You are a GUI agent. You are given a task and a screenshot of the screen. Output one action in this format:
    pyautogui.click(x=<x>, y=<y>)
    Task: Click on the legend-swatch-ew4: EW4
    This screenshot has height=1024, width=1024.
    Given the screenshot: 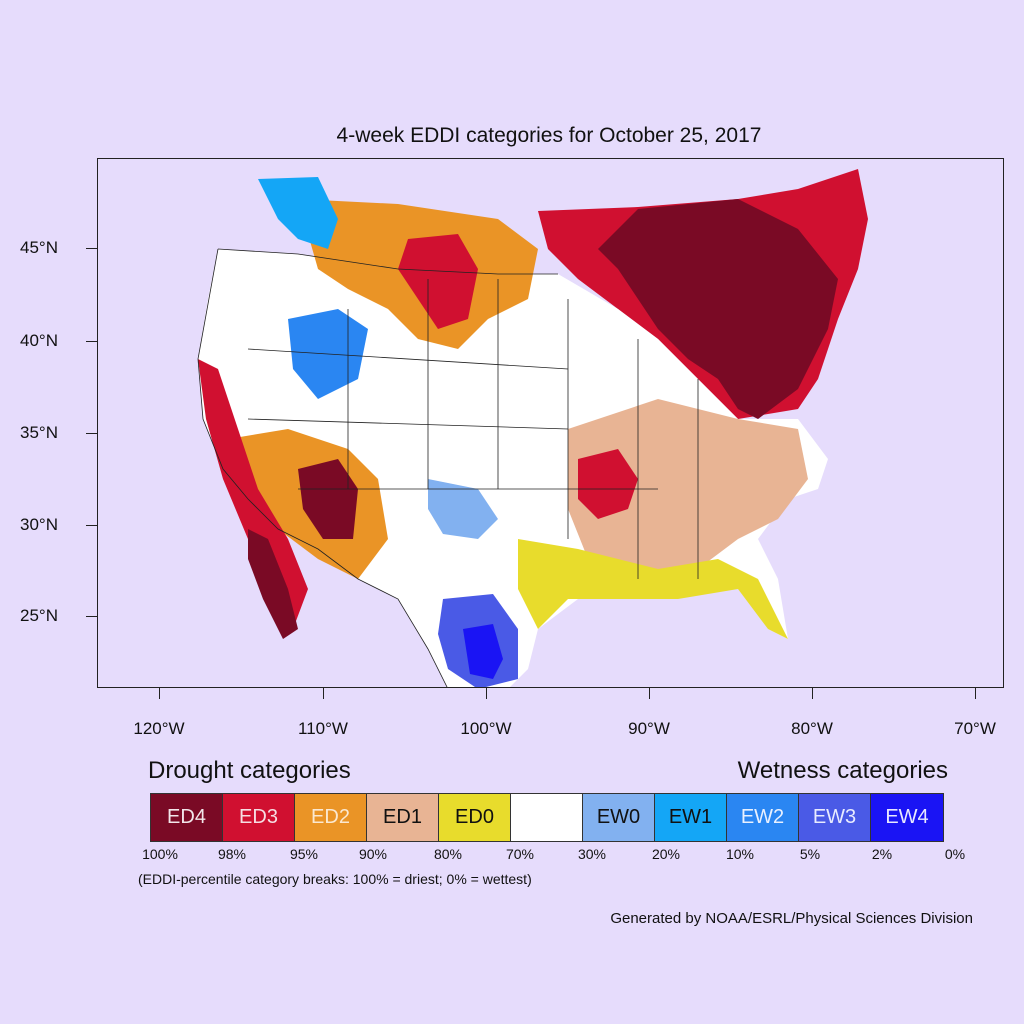 What is the action you would take?
    pyautogui.click(x=907, y=817)
    